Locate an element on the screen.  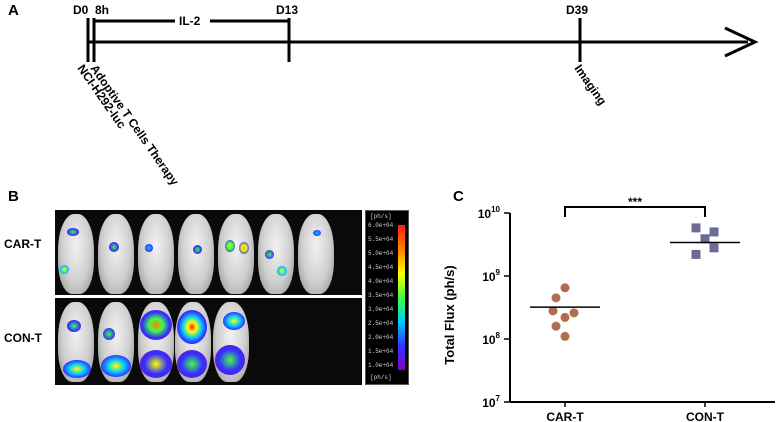
timeline-d13-label: D13 is located at coordinates (287, 10).